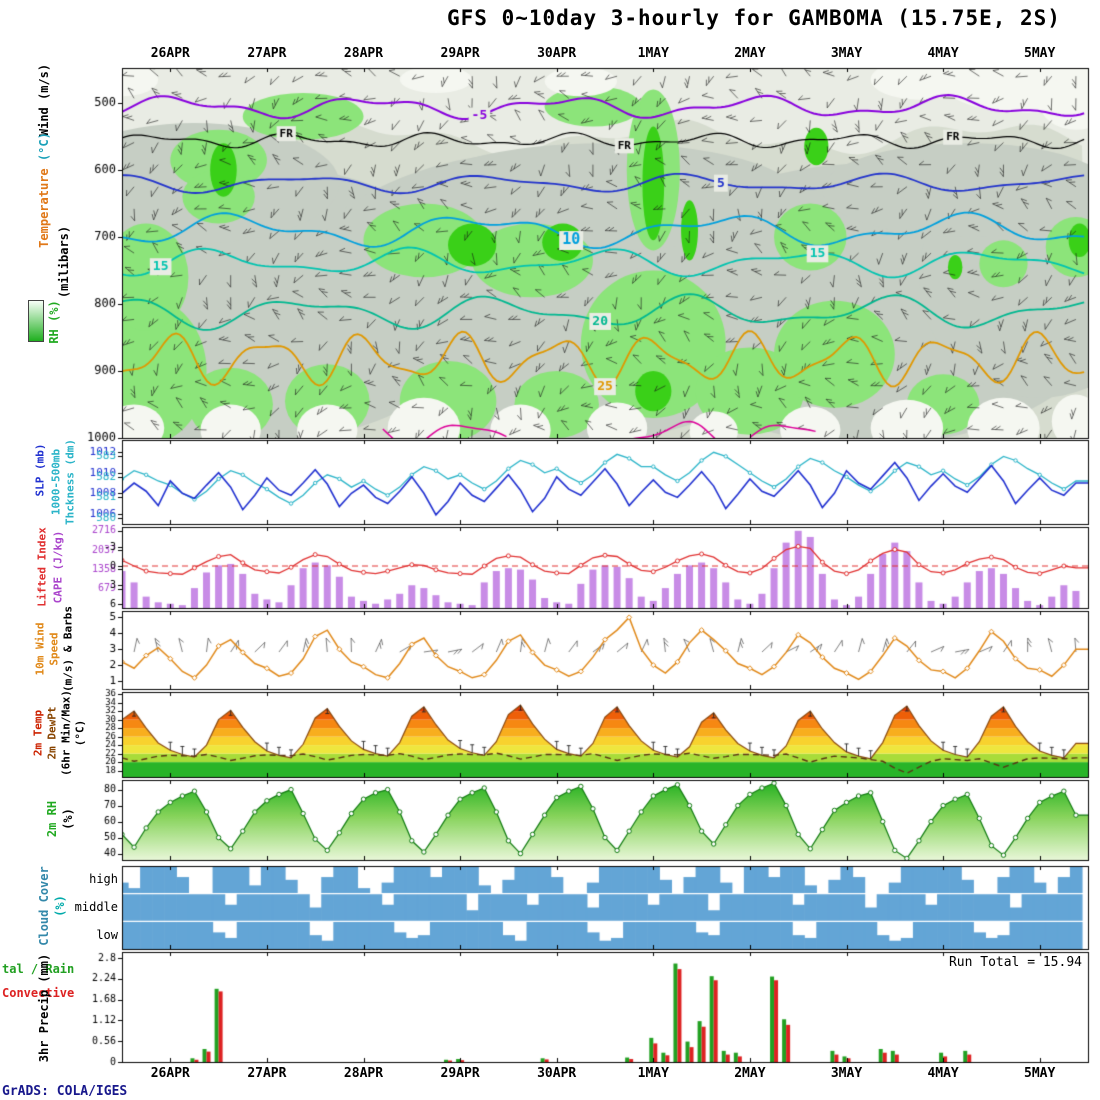 This screenshot has width=1100, height=1100. Describe the element at coordinates (40, 470) in the screenshot. I see `axis-label-slp: SLP (mb)` at that location.